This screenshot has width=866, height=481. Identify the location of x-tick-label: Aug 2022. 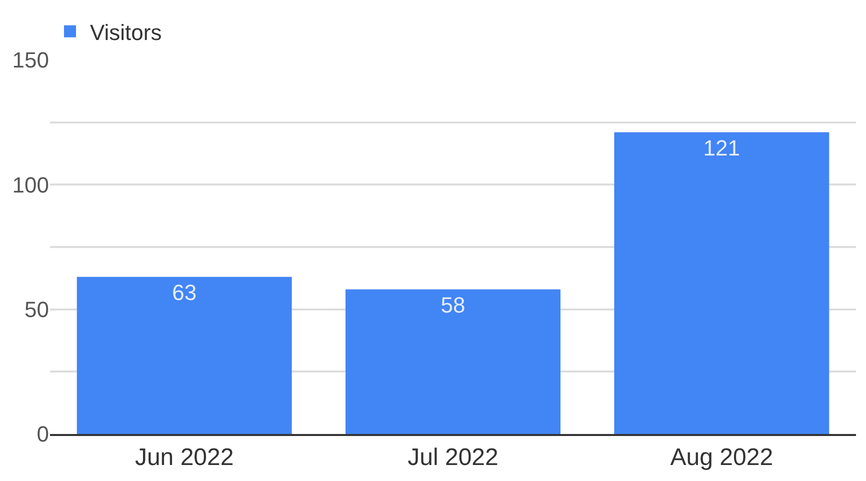
(722, 457).